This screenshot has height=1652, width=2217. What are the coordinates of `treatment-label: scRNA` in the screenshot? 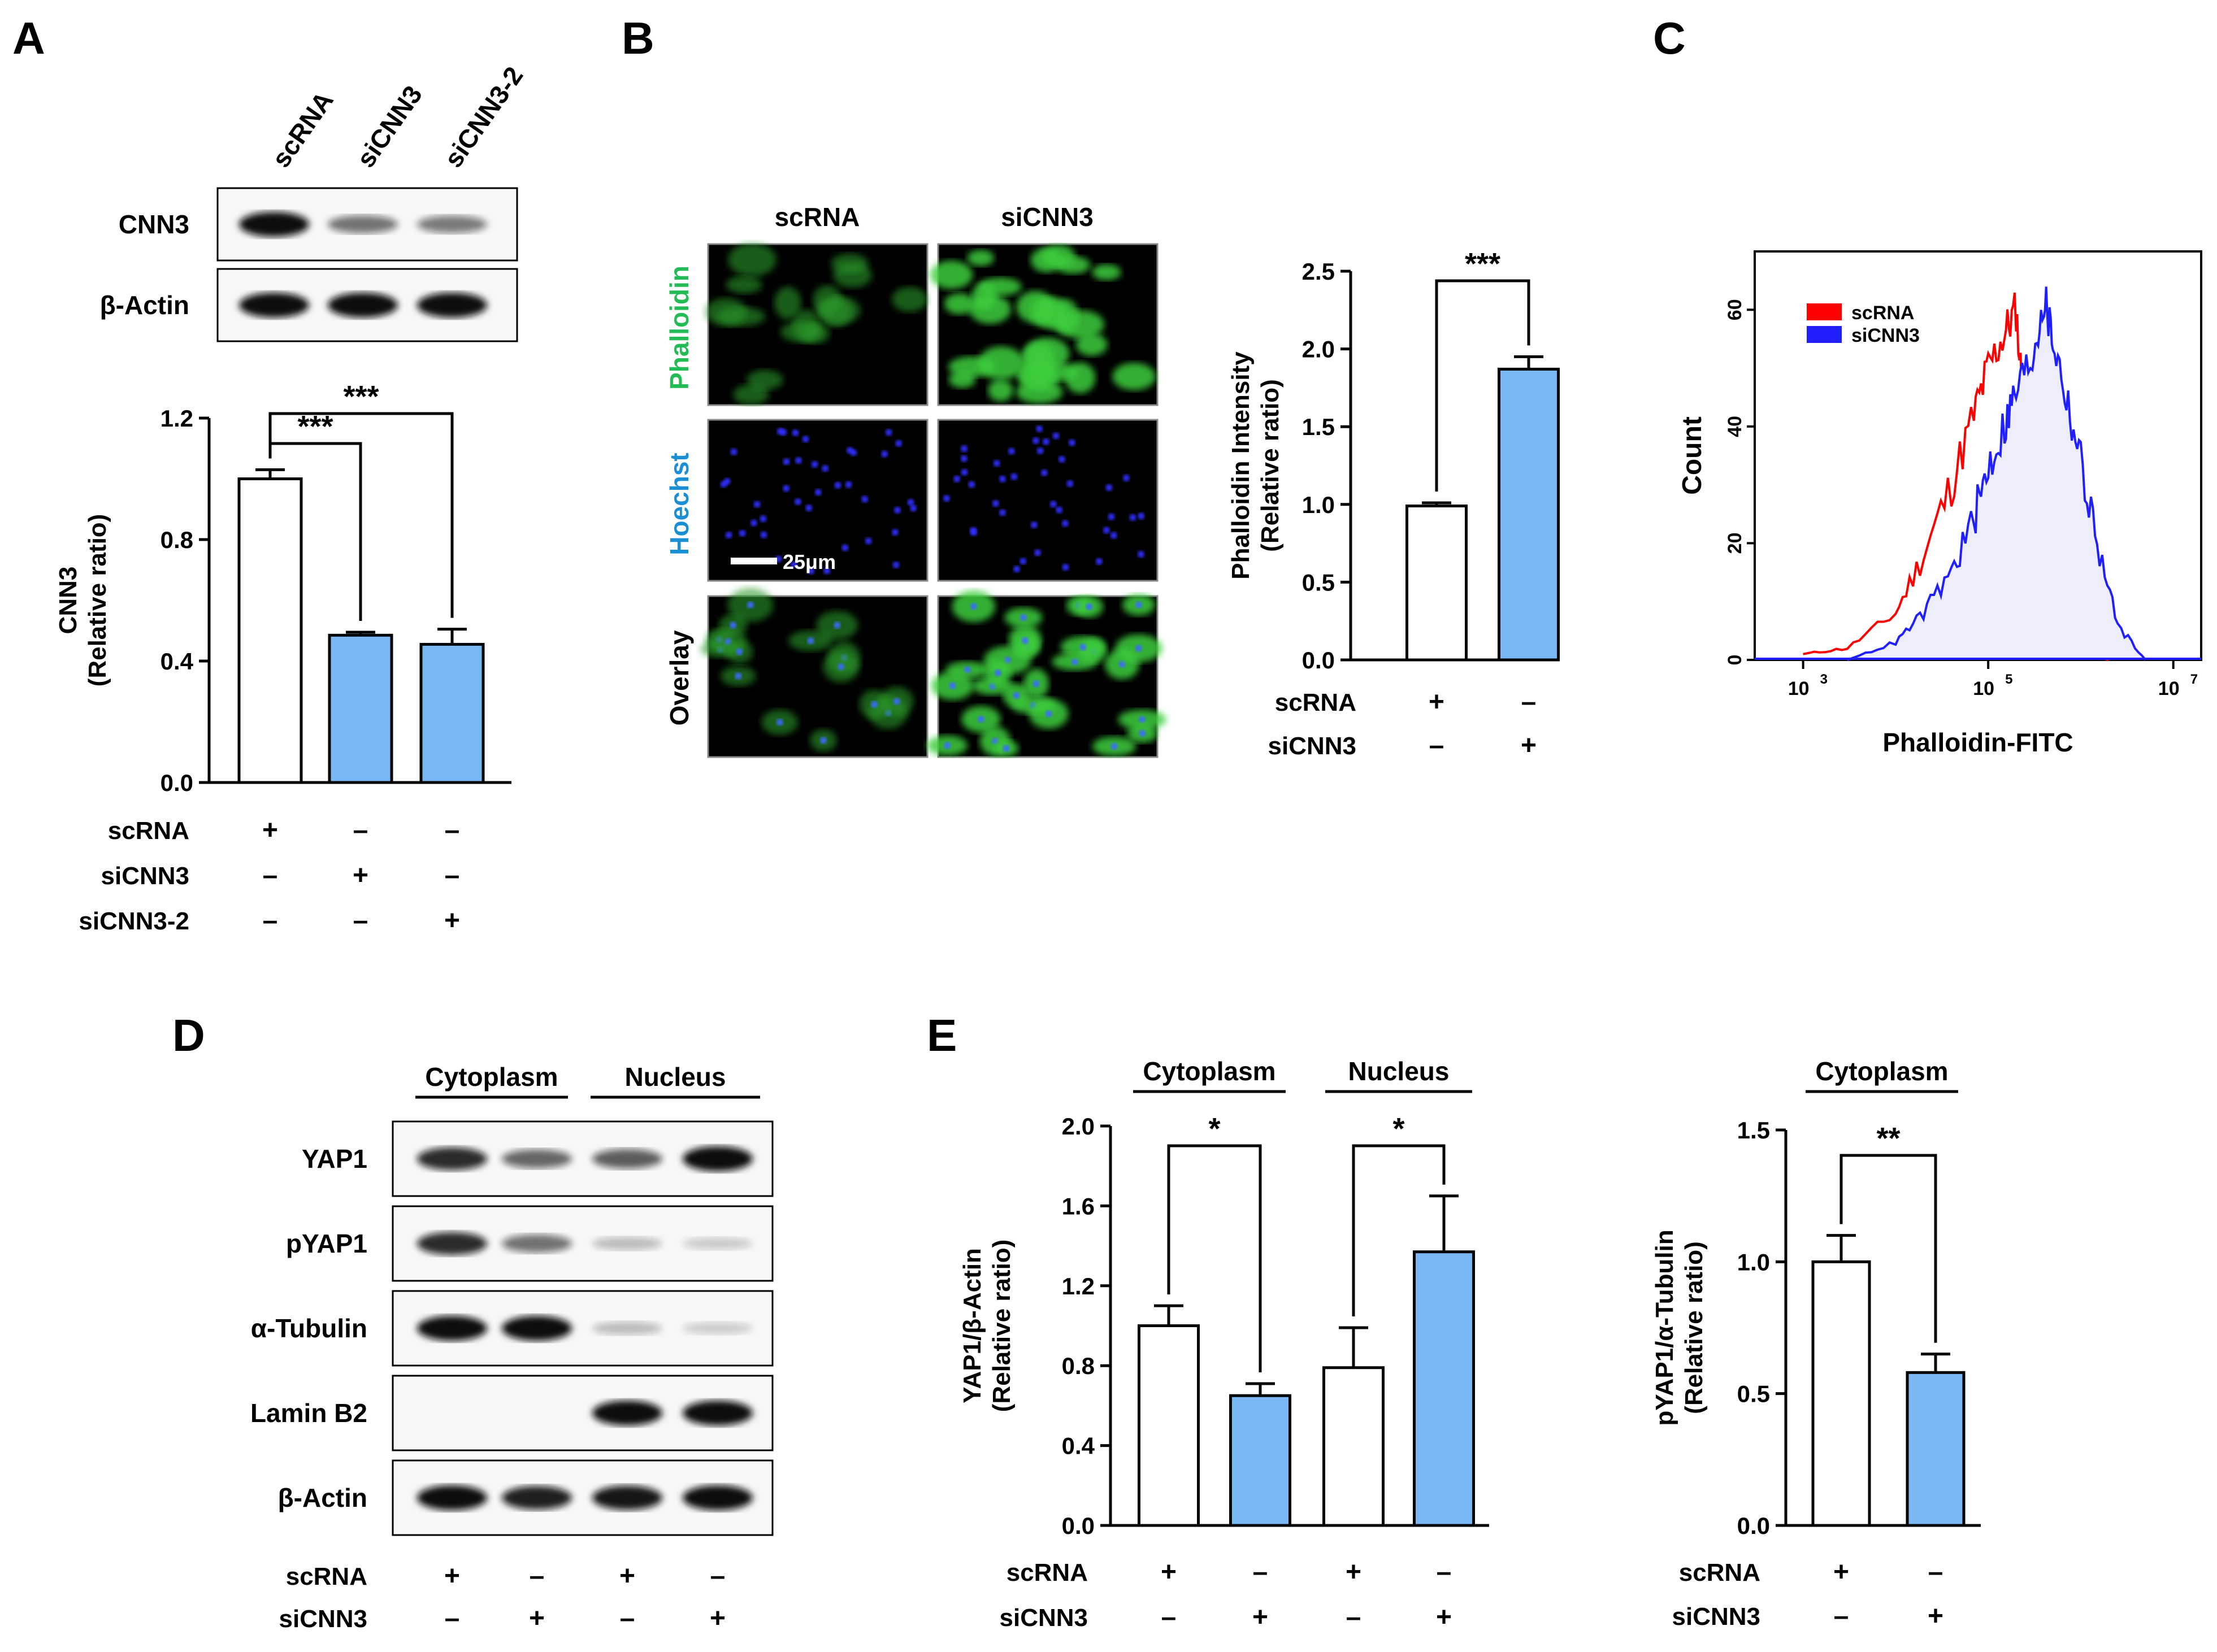 It's located at (1719, 1572).